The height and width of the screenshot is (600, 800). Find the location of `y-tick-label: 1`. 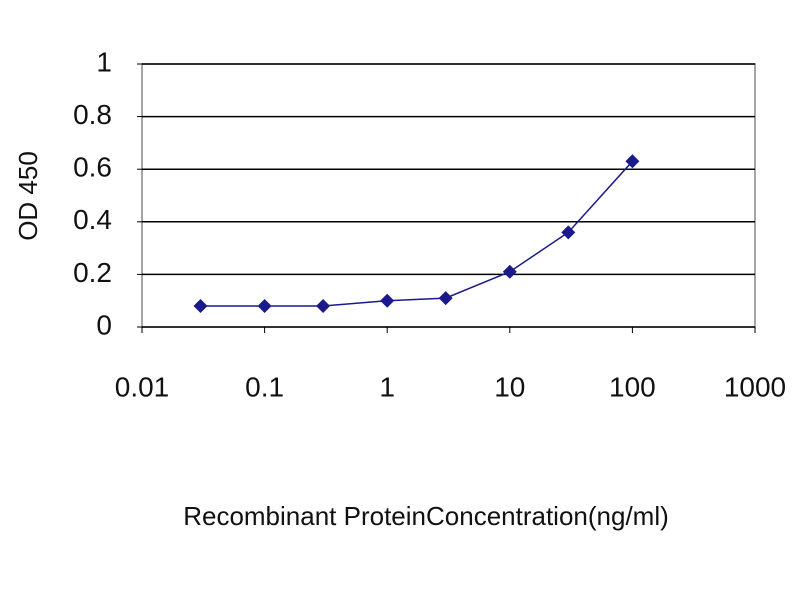

y-tick-label: 1 is located at coordinates (104, 61).